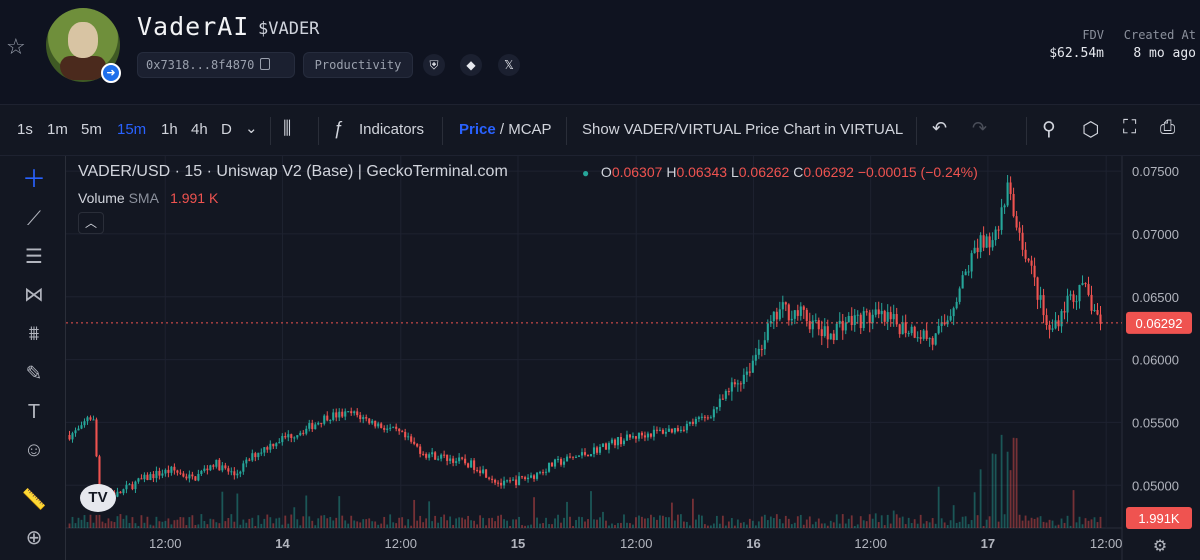  What do you see at coordinates (1049, 129) in the screenshot?
I see `quick-search-icon: ⚲` at bounding box center [1049, 129].